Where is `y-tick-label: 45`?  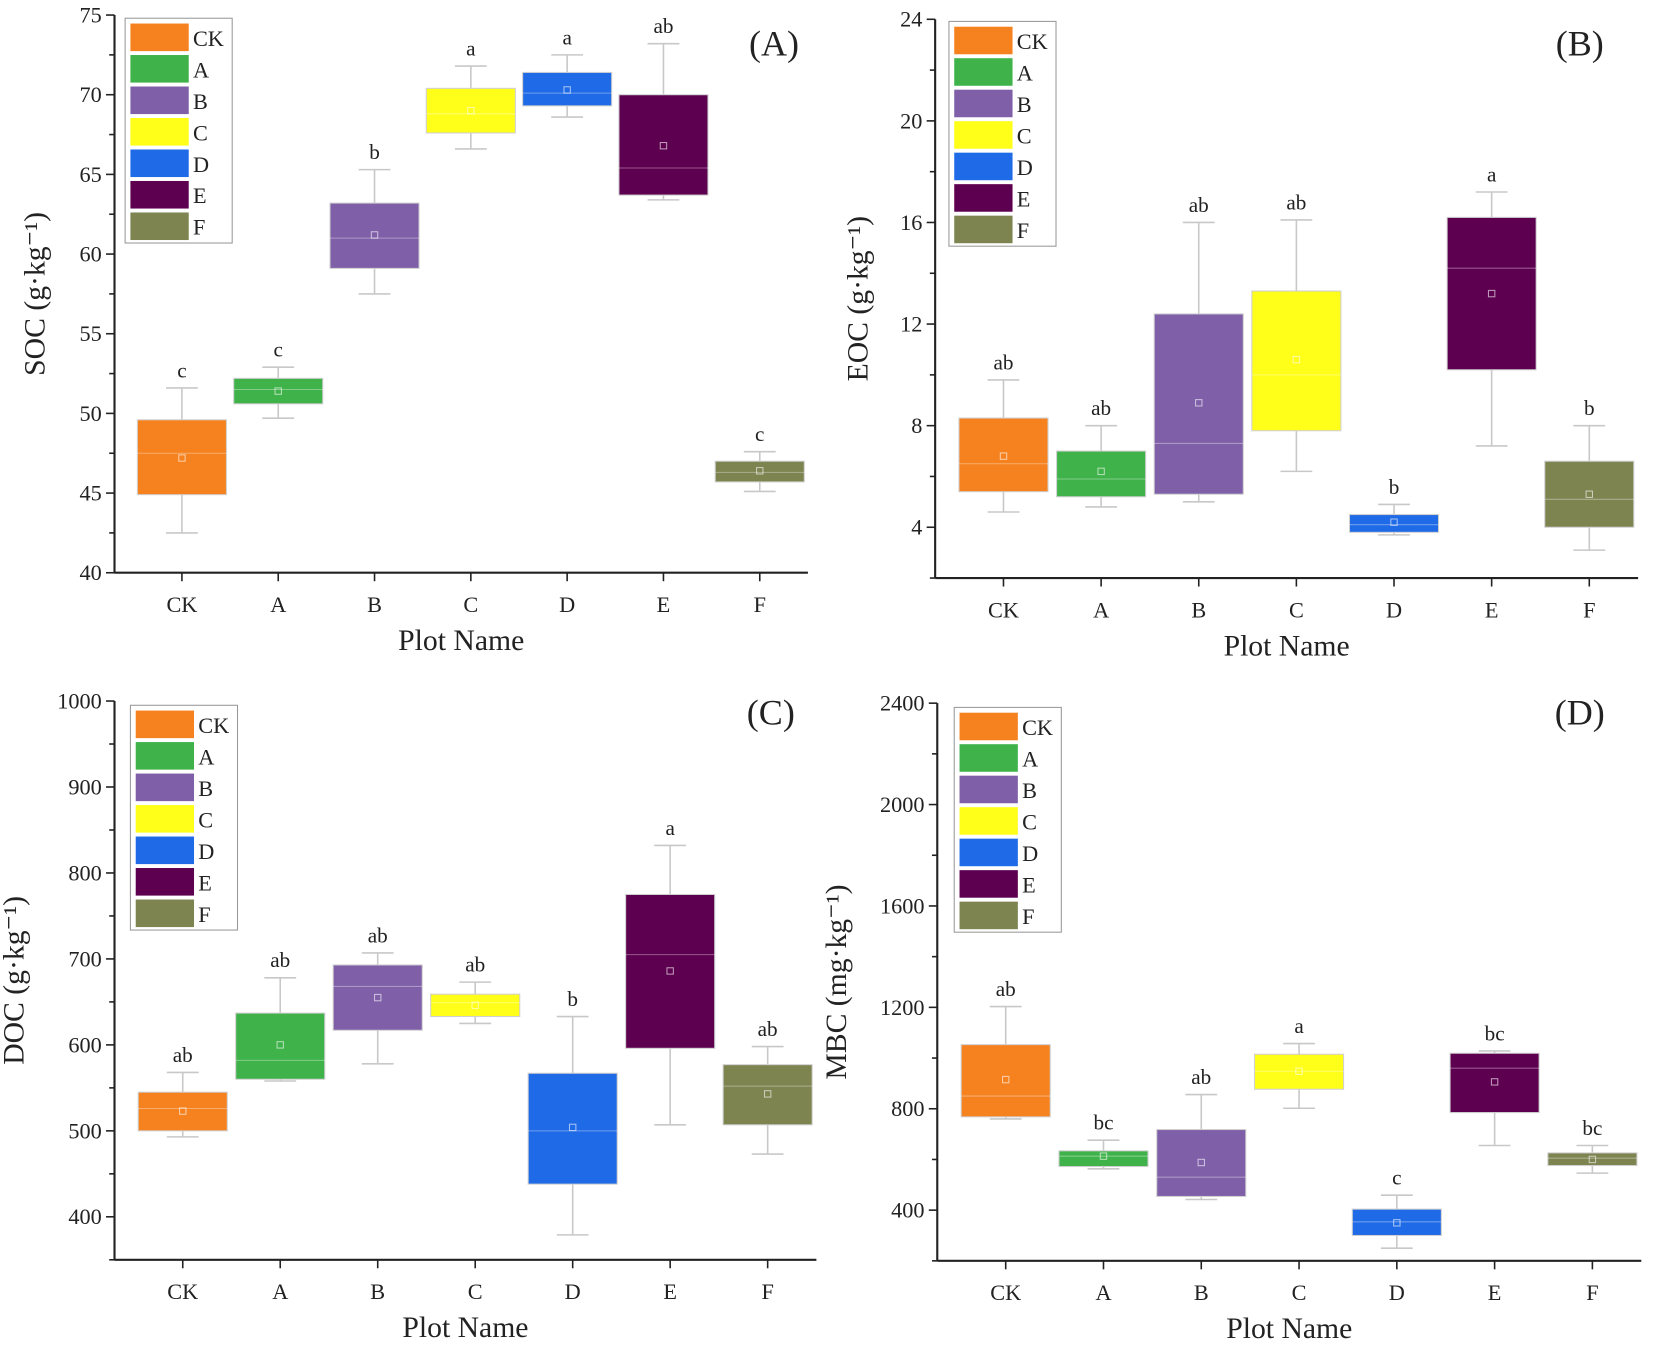
y-tick-label: 45 is located at coordinates (91, 492).